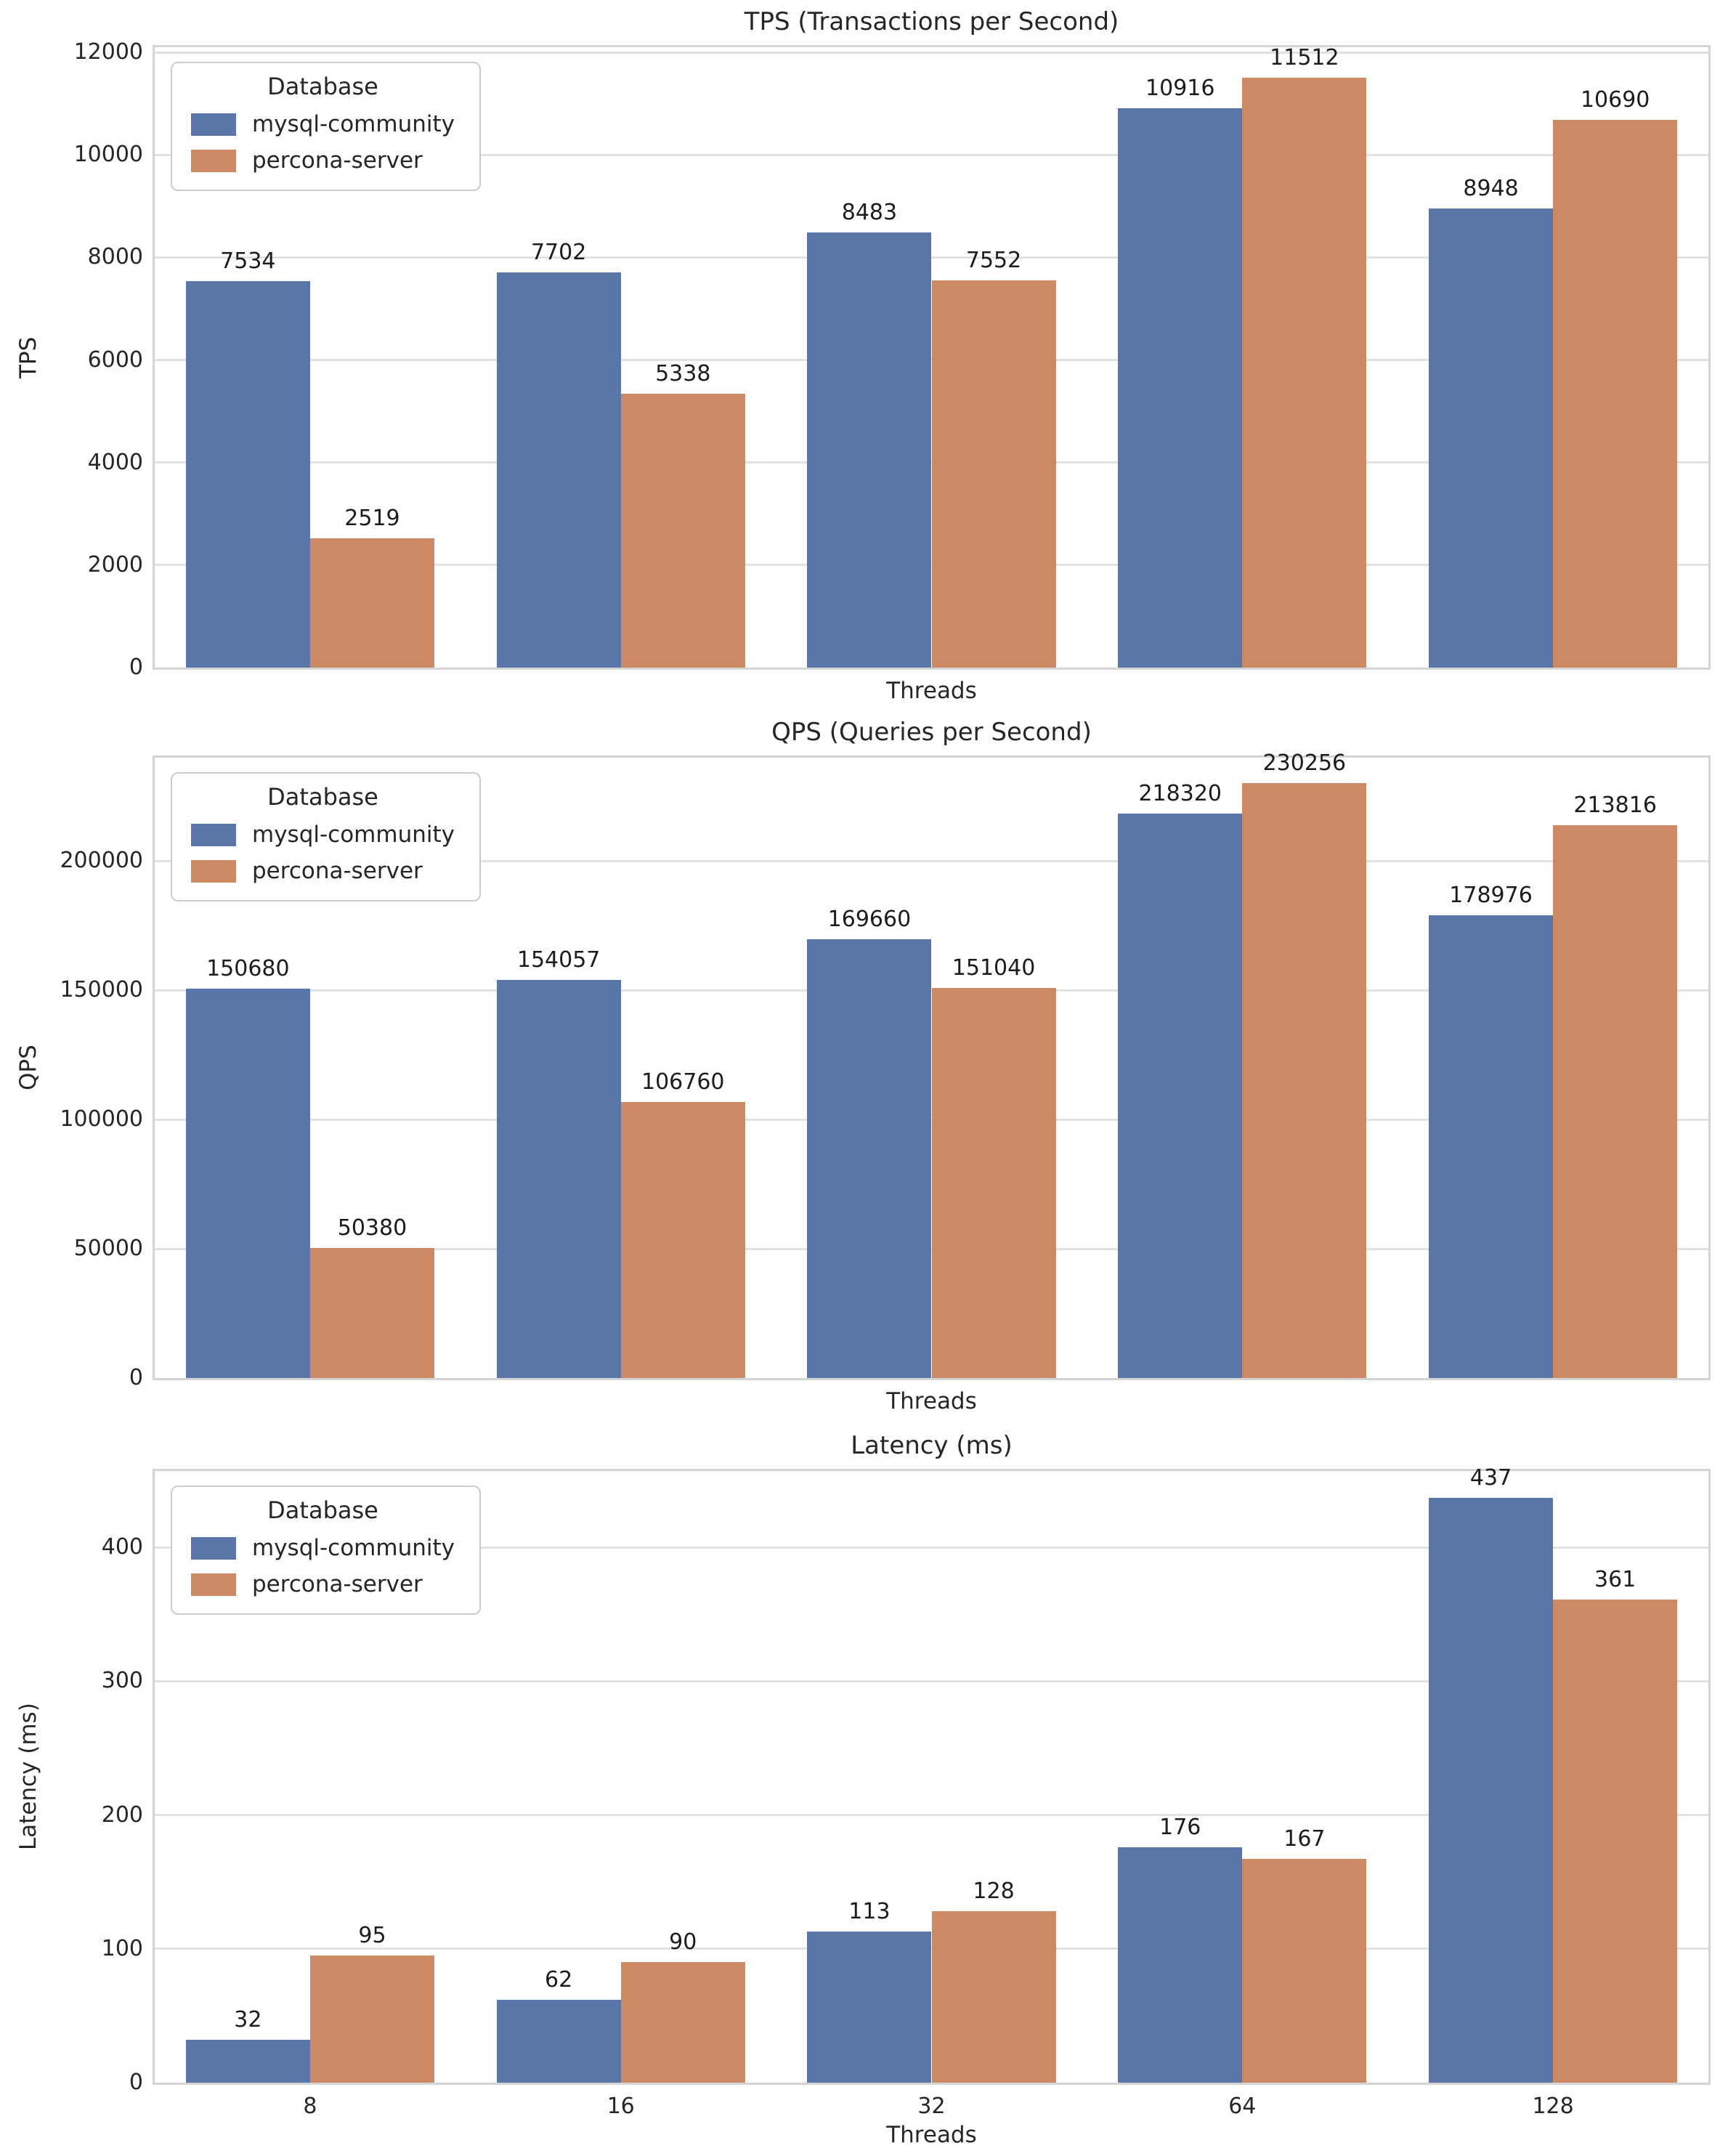 The height and width of the screenshot is (2156, 1720). Describe the element at coordinates (932, 1401) in the screenshot. I see `x-axis-label-qps: Threads` at that location.